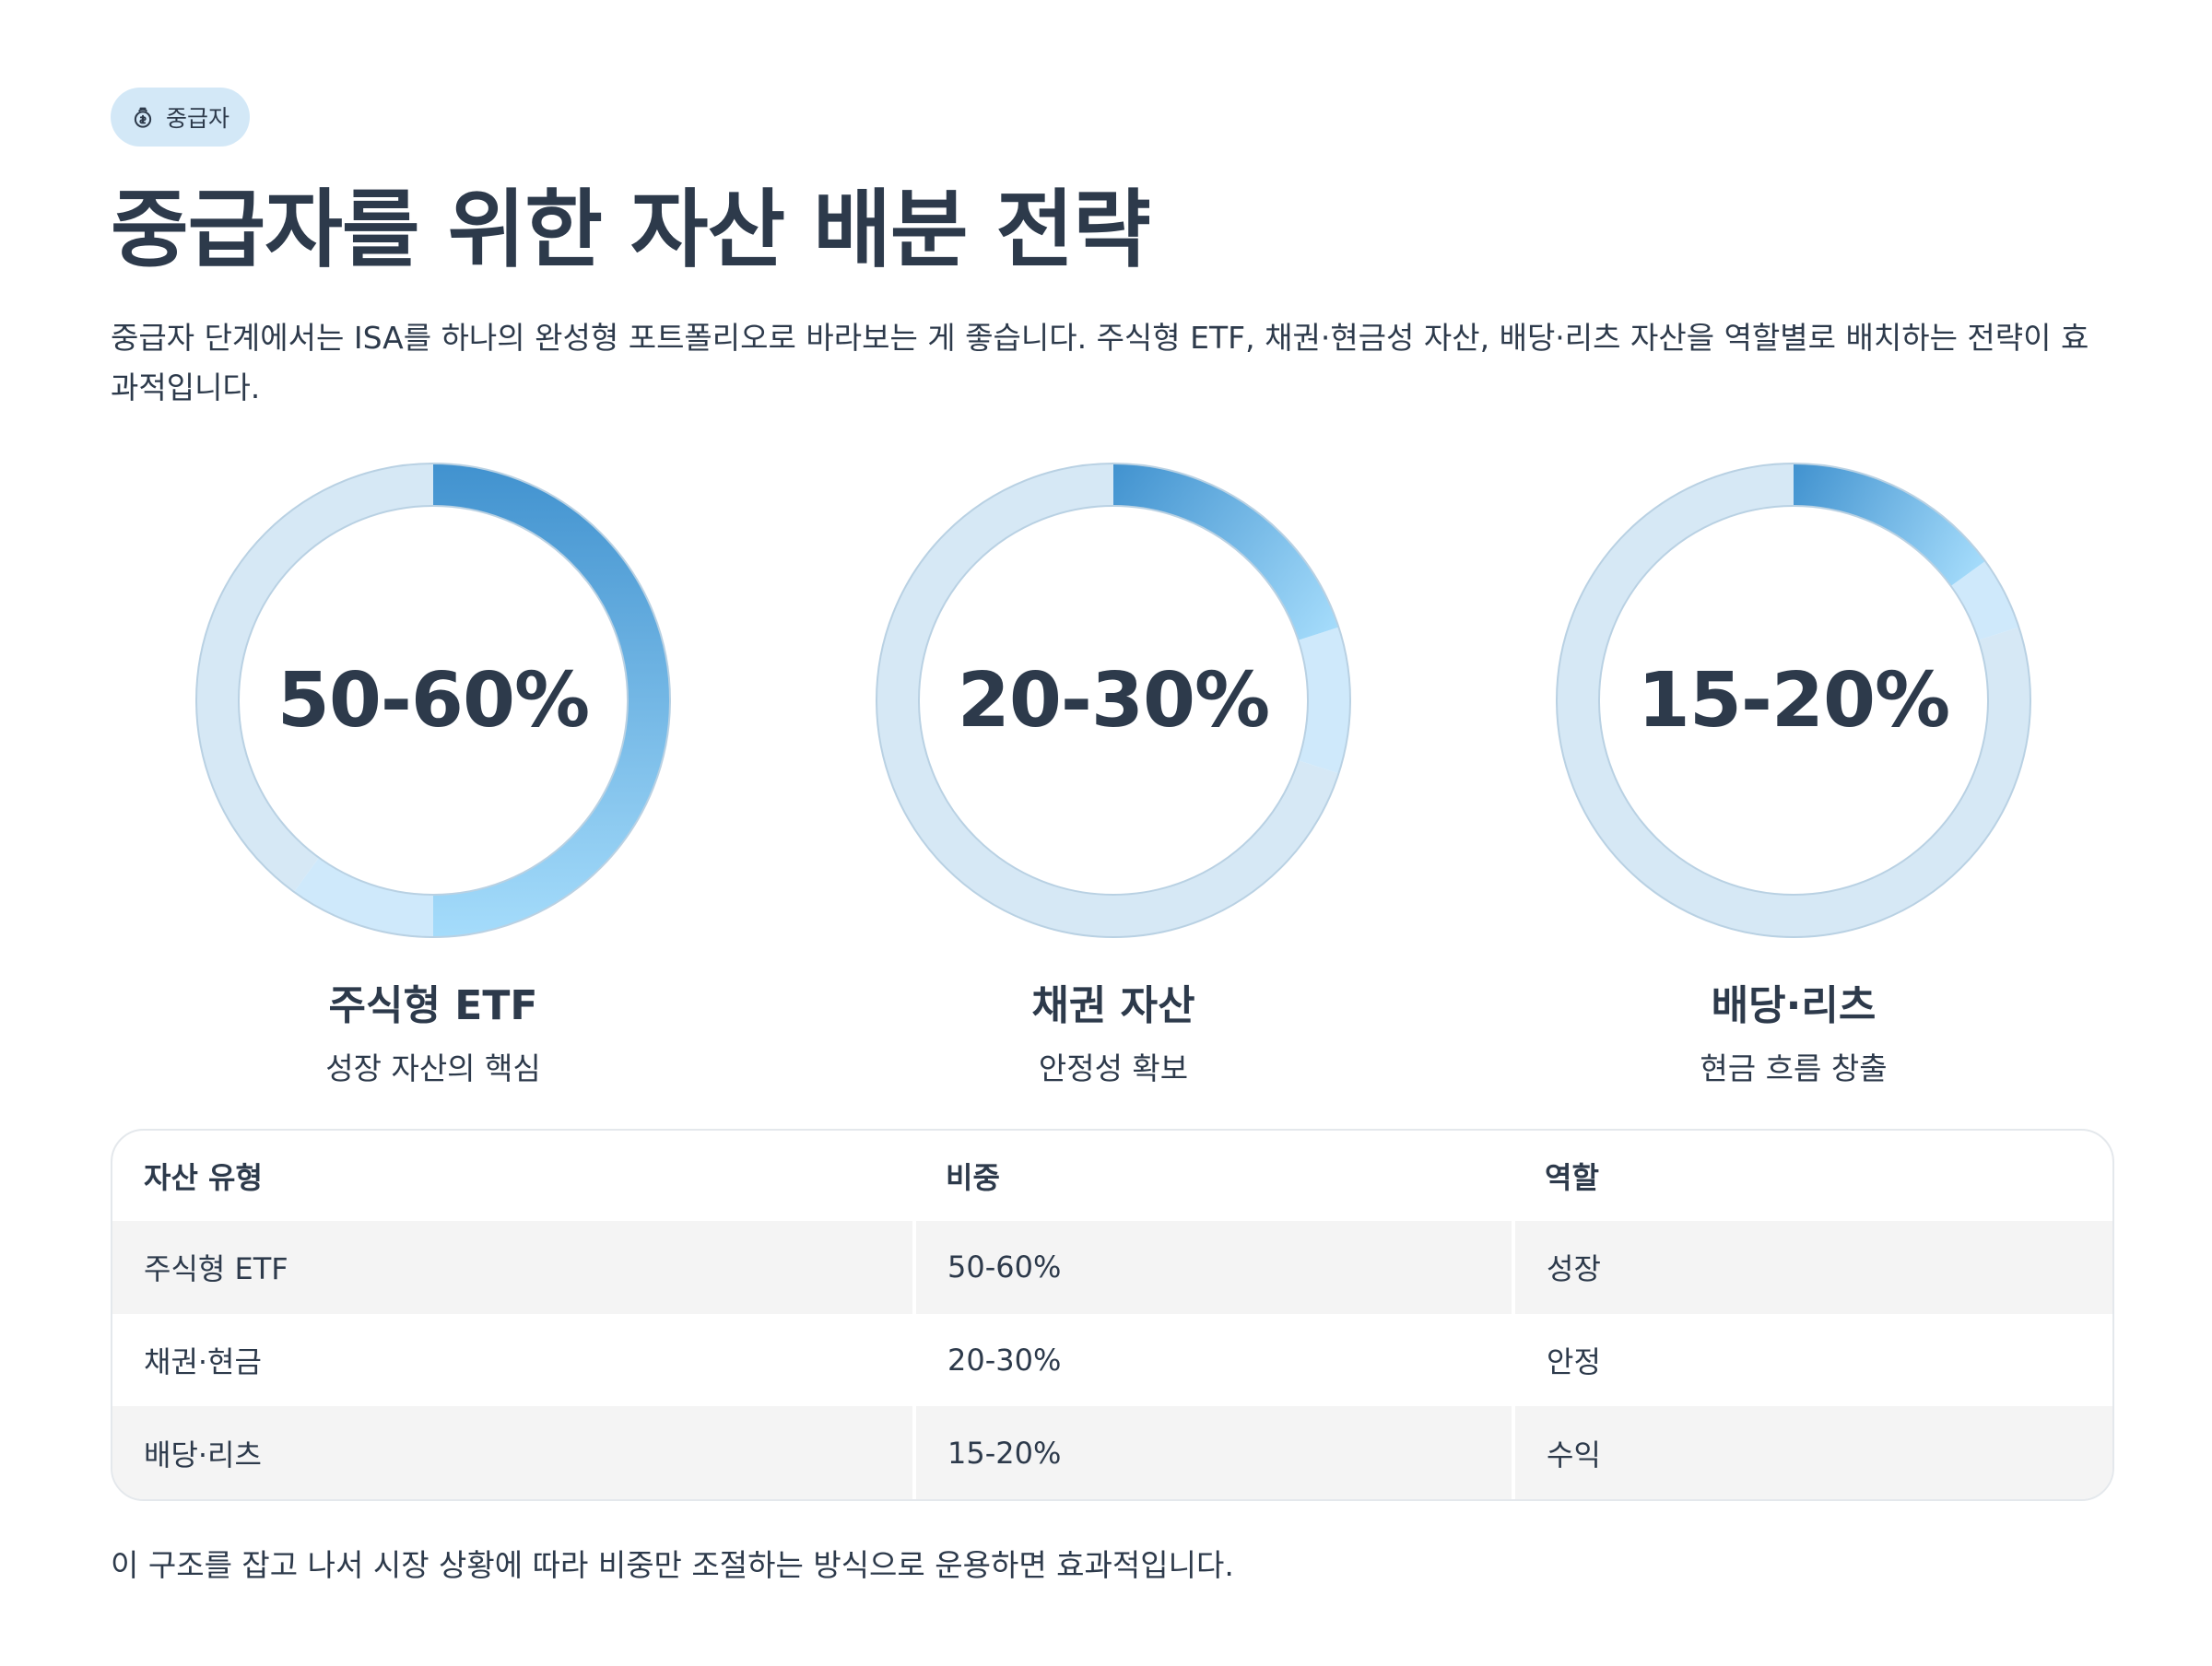 This screenshot has height=1666, width=2212. Describe the element at coordinates (1113, 1006) in the screenshot. I see `donut-title-bonds: 채권 자산` at that location.